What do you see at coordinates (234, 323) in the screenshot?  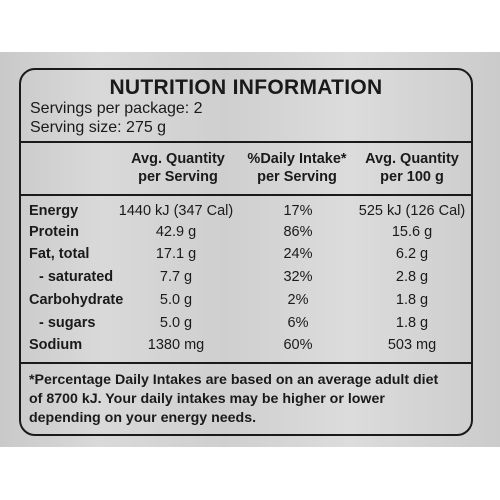 I see `table-row-sugars: - sugars 5.0 g 6% 1.8 g` at bounding box center [234, 323].